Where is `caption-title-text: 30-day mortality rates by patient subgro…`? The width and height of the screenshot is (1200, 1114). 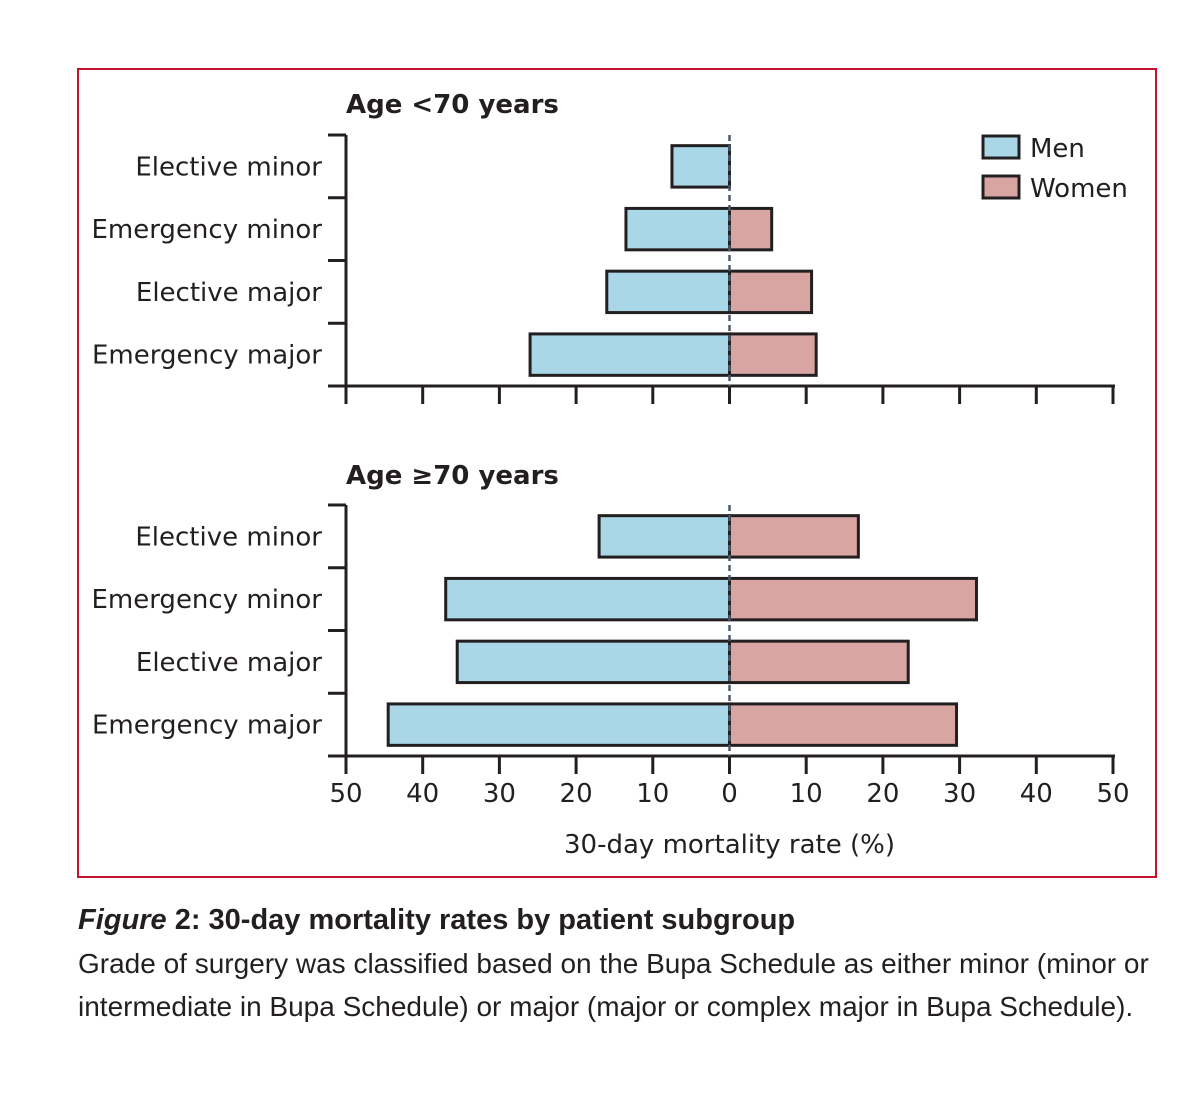 caption-title-text: 30-day mortality rates by patient subgro… is located at coordinates (502, 920).